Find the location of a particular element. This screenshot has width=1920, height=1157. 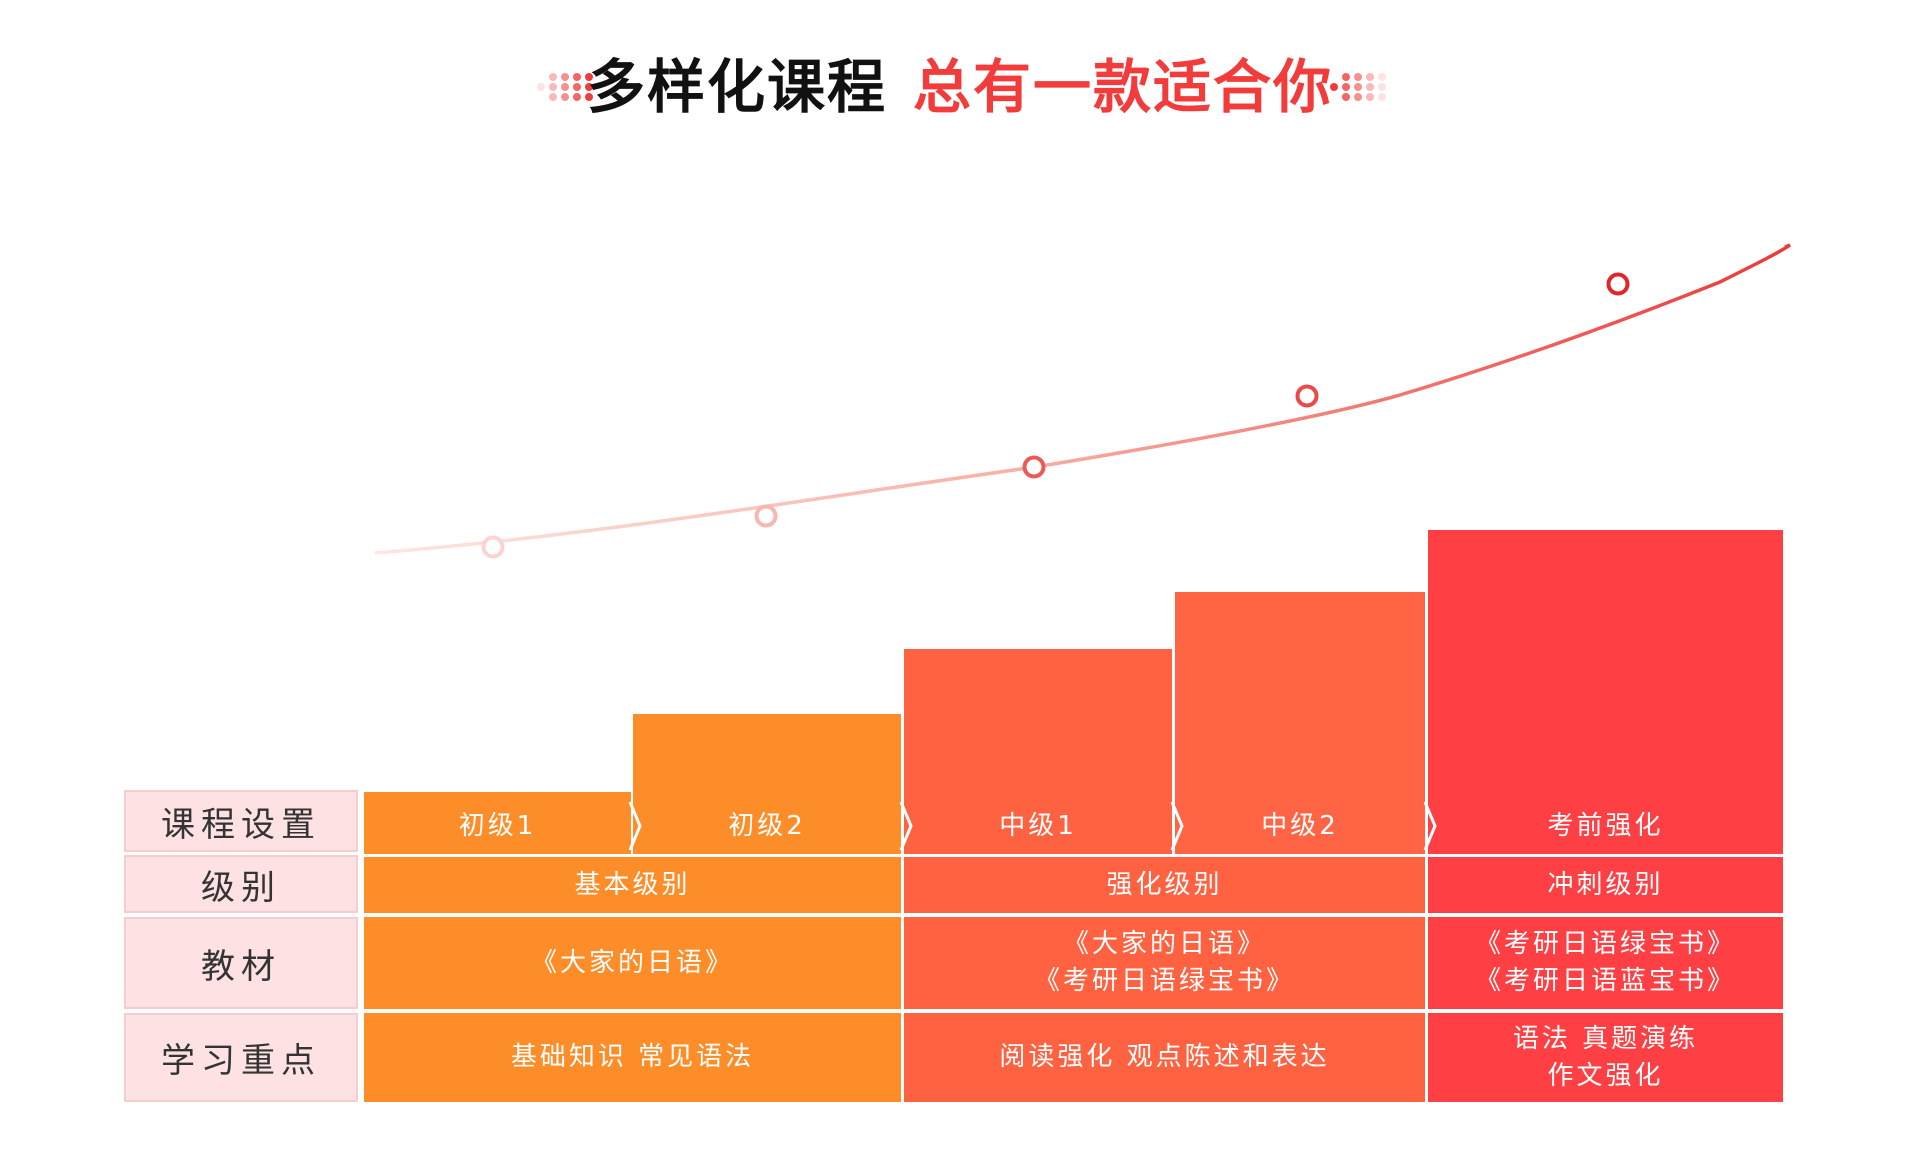

level-text-basic: 基本级别 is located at coordinates (632, 884).